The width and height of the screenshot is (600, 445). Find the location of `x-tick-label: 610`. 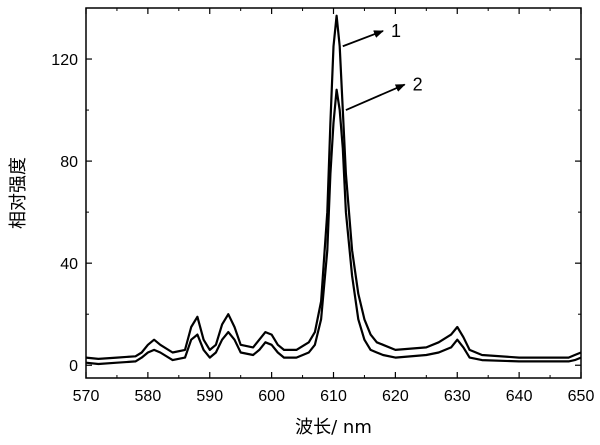

x-tick-label: 610 is located at coordinates (333, 396).